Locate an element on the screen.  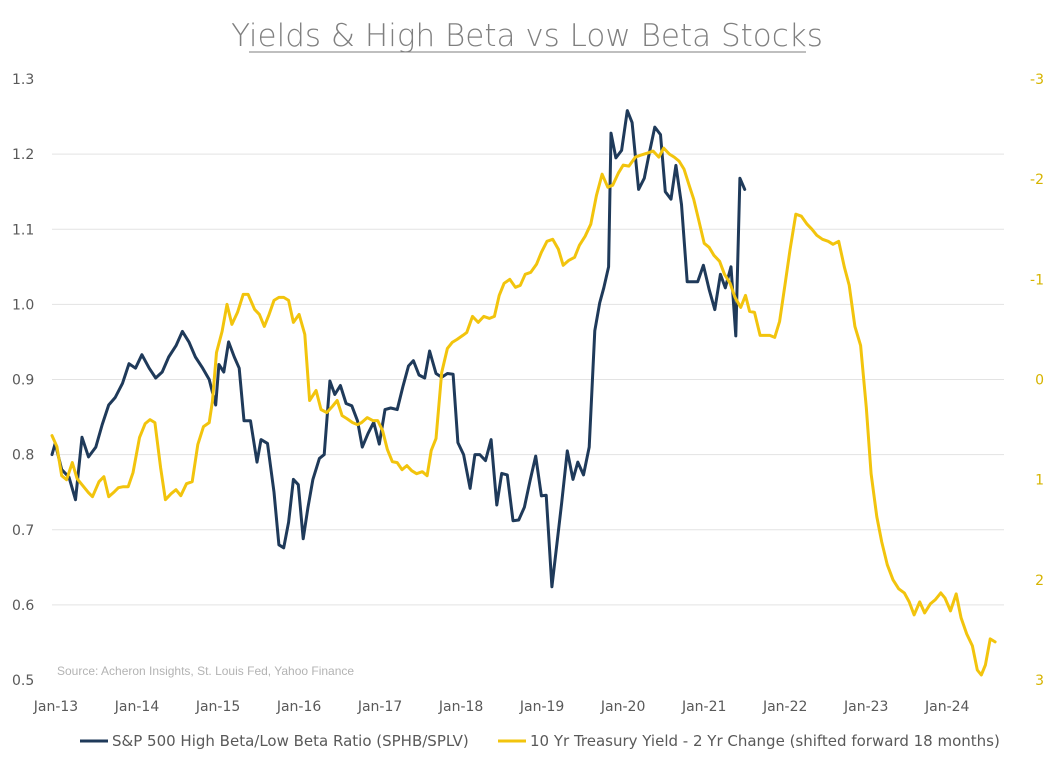
left-tick-label: 0.7 is located at coordinates (23, 531).